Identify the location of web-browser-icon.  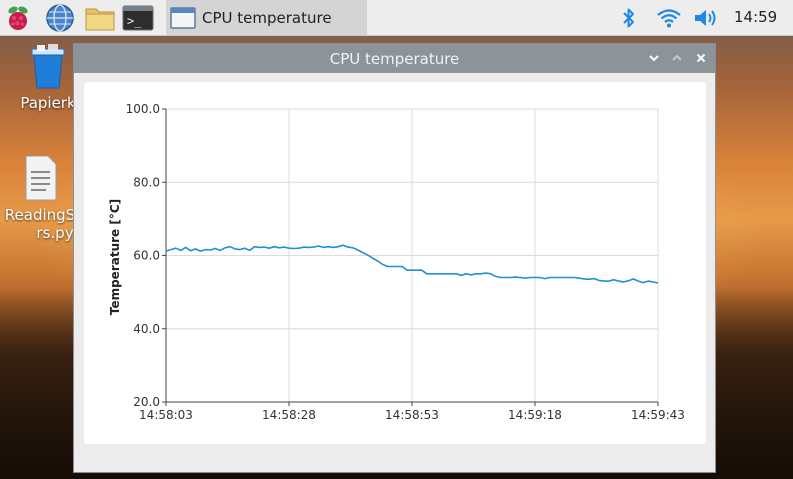
(60, 18).